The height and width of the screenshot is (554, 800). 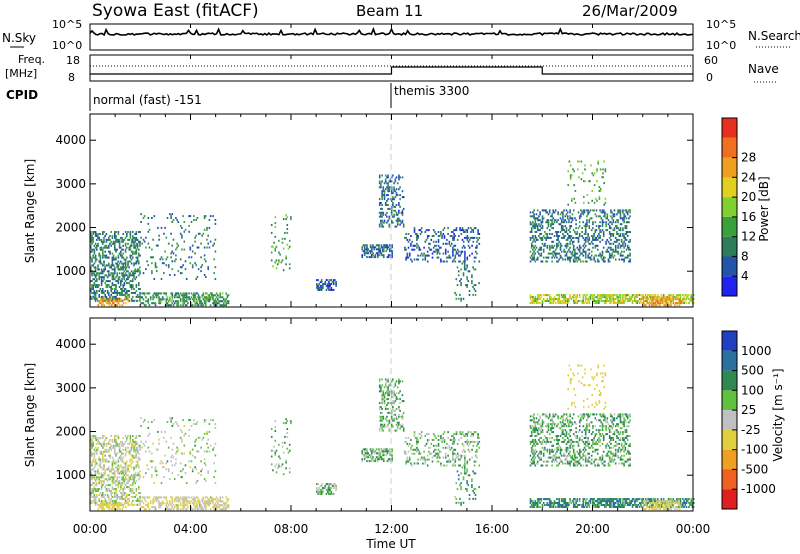 I want to click on freq-label-line2: [MHz], so click(x=21, y=73).